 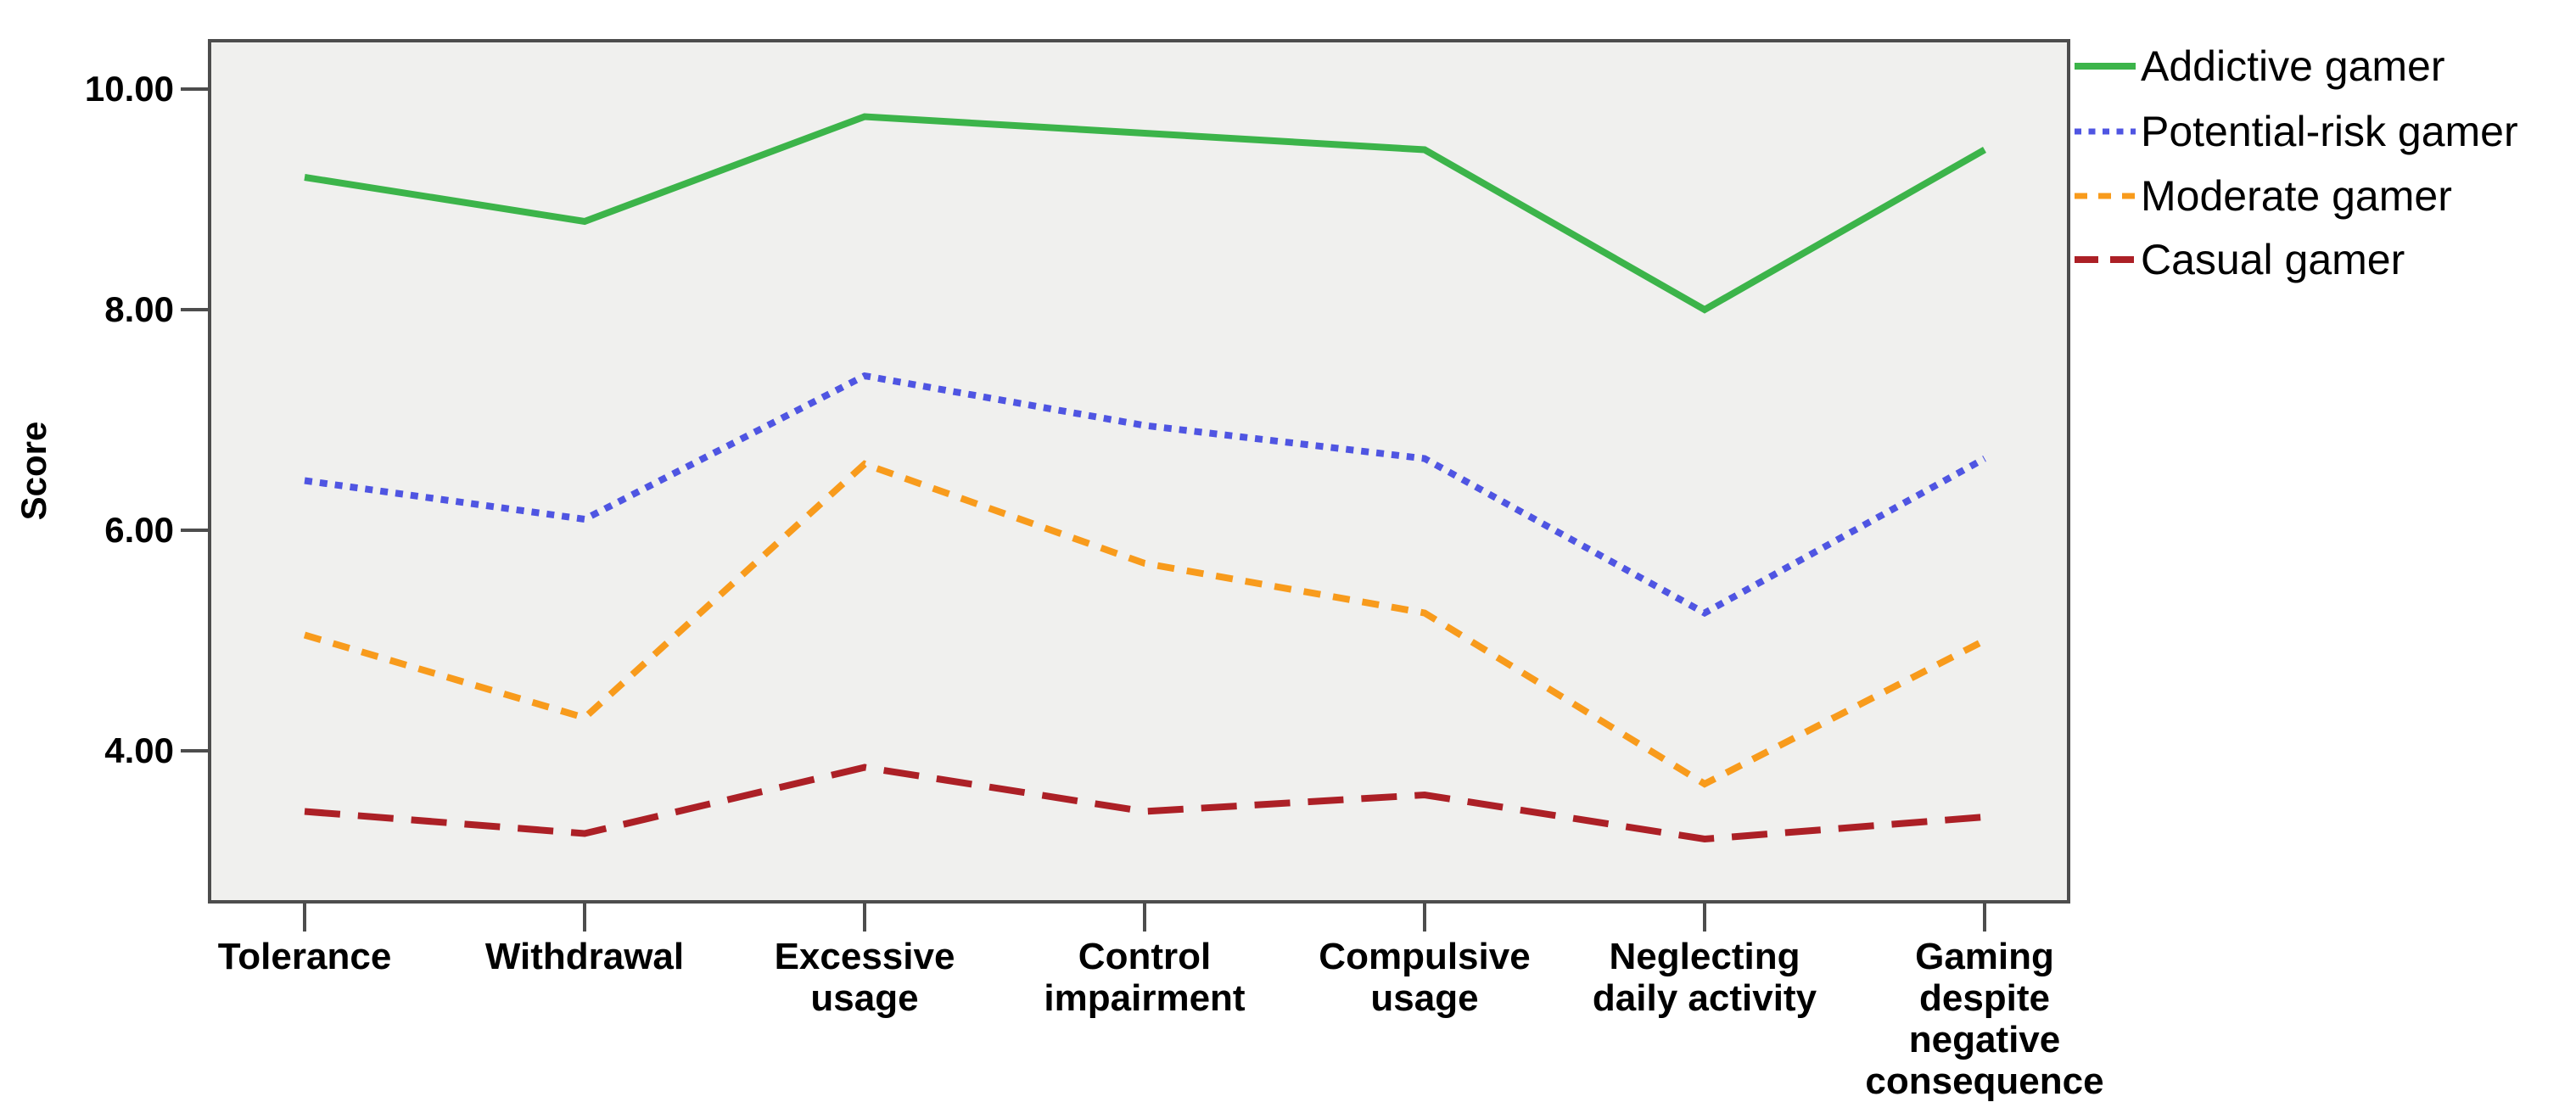 I want to click on x-category-label: Compulsive usage, so click(x=1425, y=977).